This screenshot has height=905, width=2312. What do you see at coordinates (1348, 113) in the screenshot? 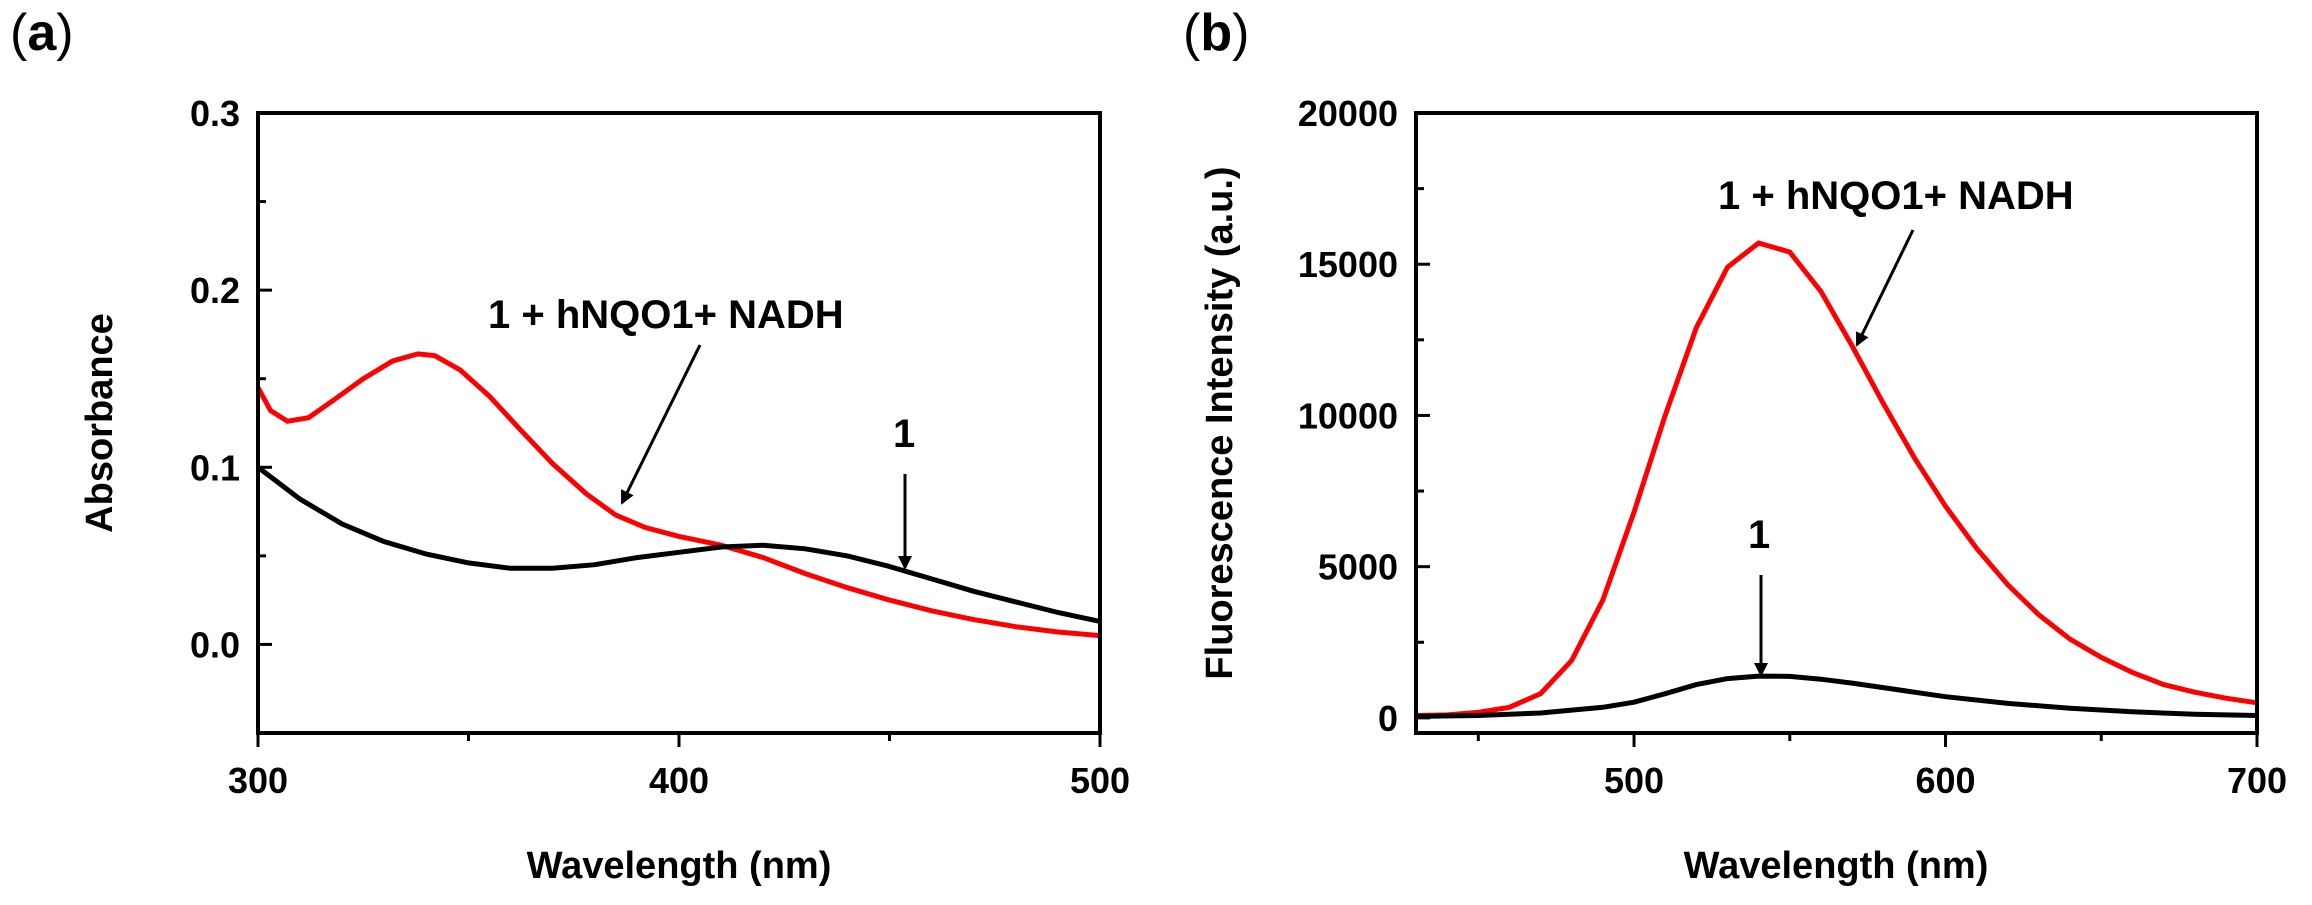
I see `panel-b-y-tick-label: 20000` at bounding box center [1348, 113].